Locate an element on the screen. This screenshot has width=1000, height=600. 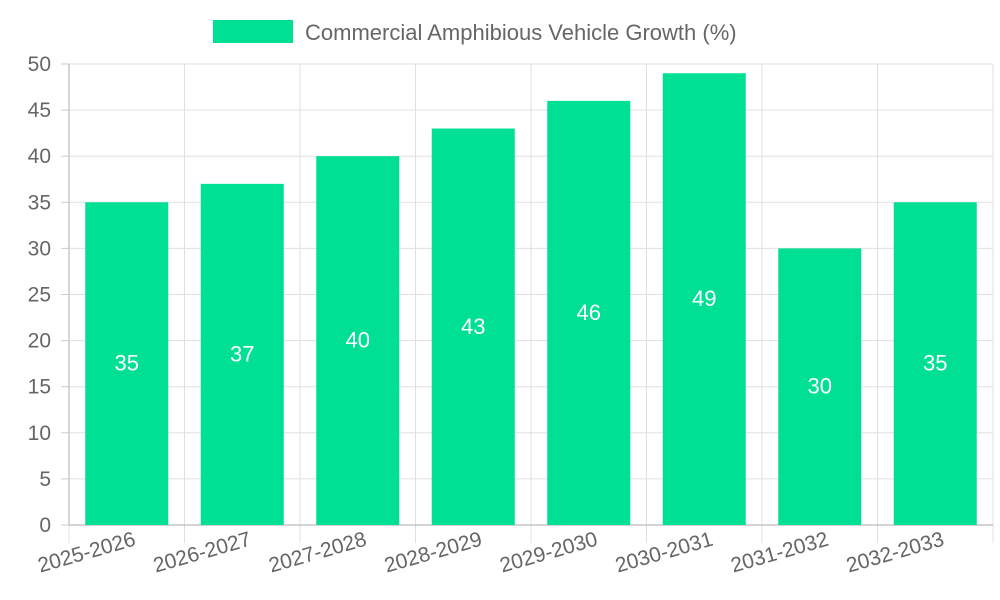
legend-label: Commercial Amphibious Vehicle Growth (%) is located at coordinates (521, 32).